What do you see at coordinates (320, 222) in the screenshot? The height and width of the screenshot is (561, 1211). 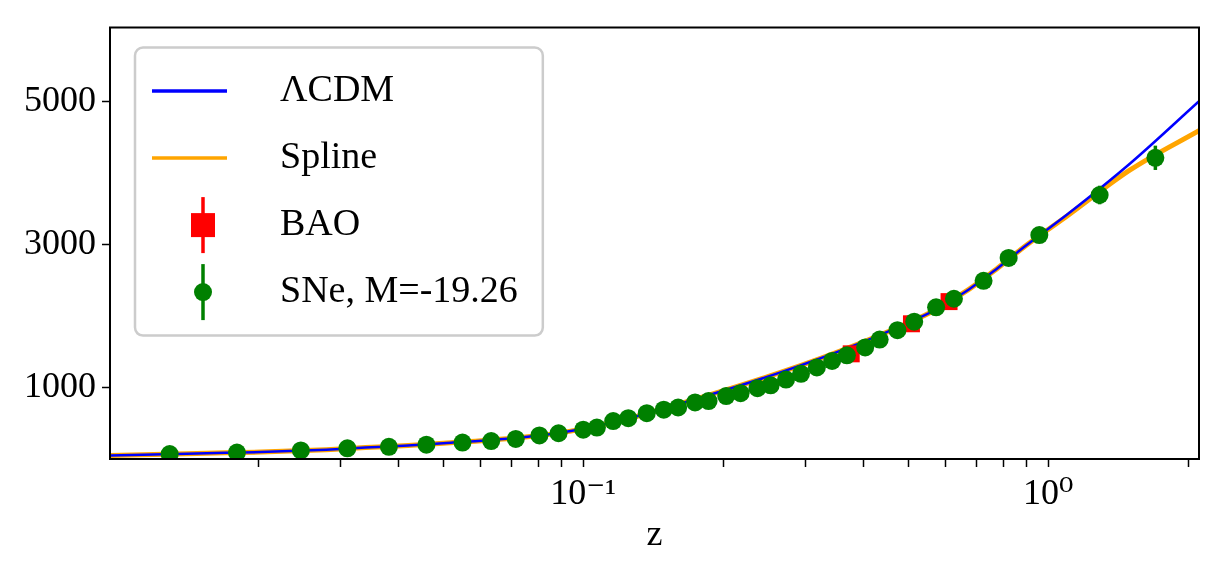 I see `legend-label: BAO` at bounding box center [320, 222].